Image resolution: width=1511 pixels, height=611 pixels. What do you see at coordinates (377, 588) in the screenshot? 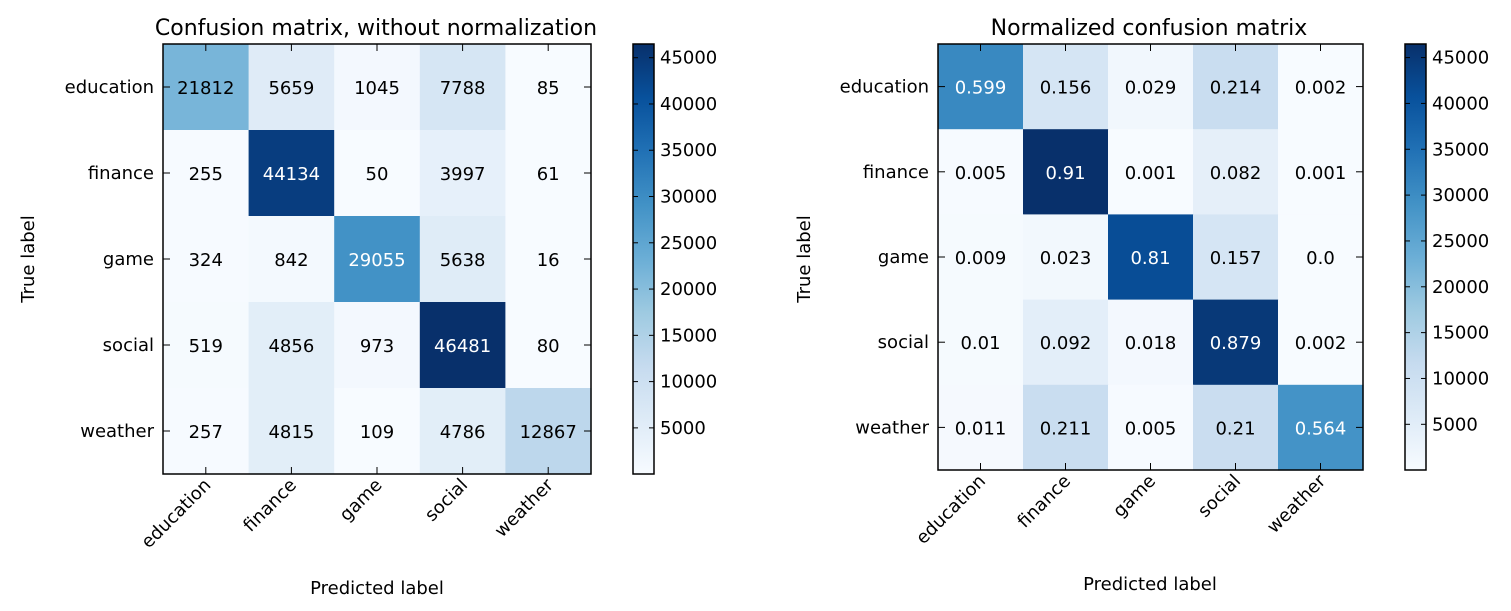
I see `x-axis-label: Predicted label` at bounding box center [377, 588].